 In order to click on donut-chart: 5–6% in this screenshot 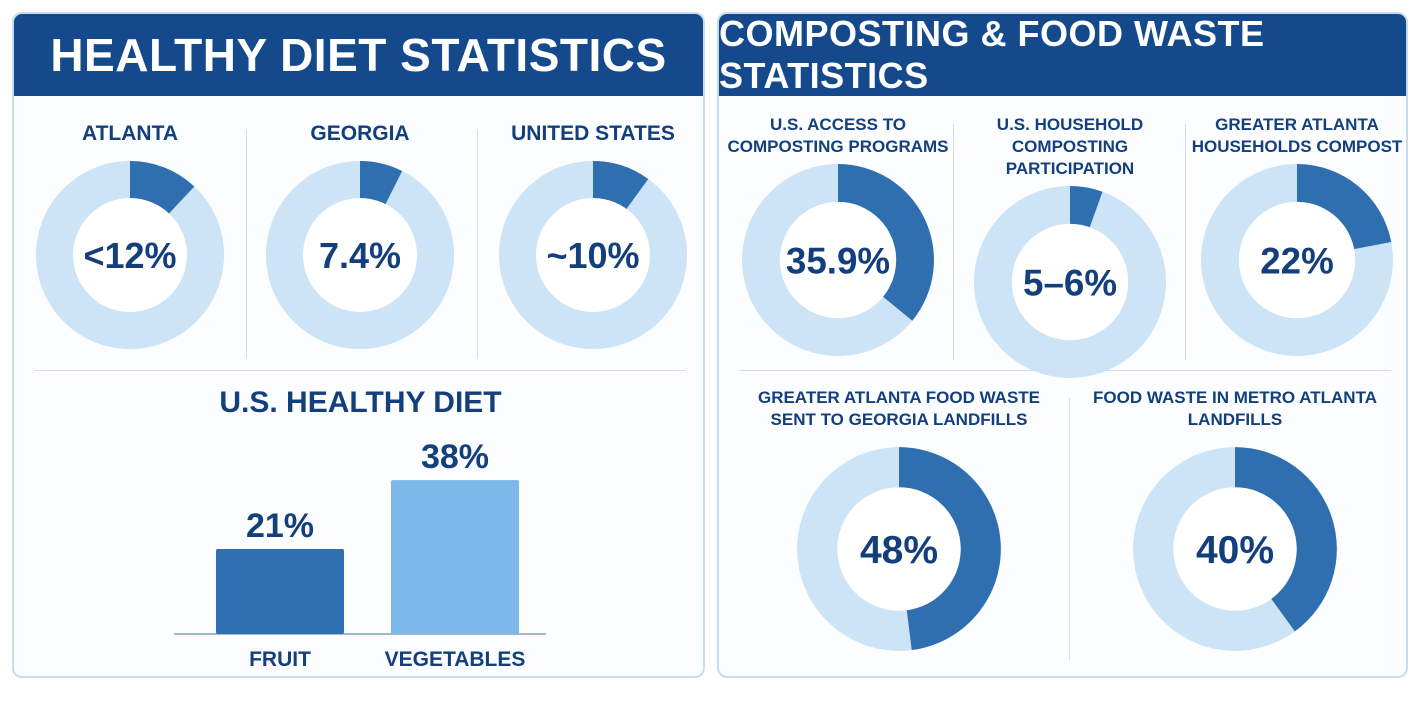, I will do `click(1070, 282)`.